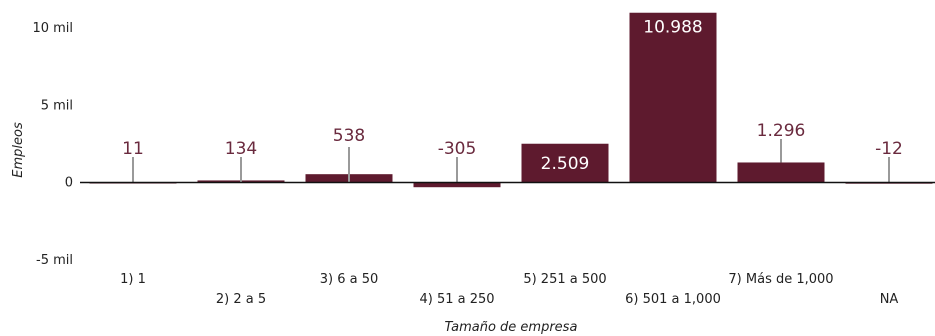  Describe the element at coordinates (241, 299) in the screenshot. I see `x-category-label: 2) 2 a 5` at that location.